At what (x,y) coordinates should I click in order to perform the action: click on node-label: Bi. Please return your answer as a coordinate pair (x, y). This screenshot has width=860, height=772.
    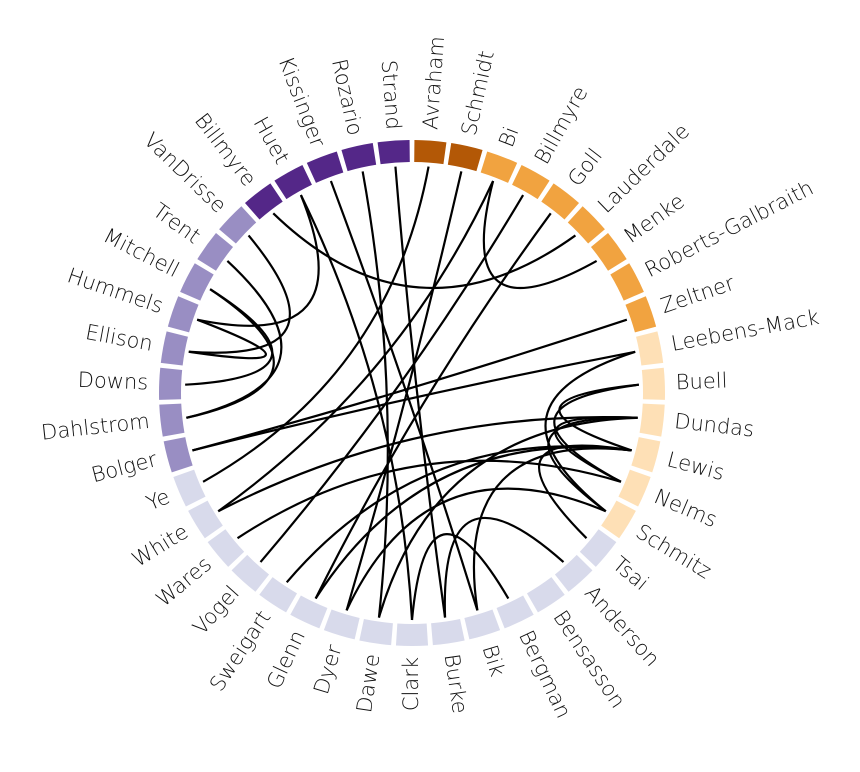
    Looking at the image, I should click on (508, 136).